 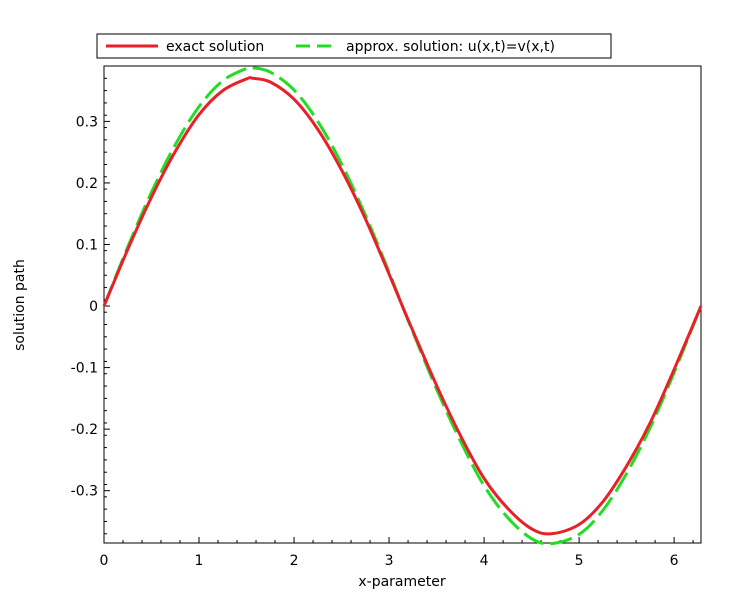 What do you see at coordinates (104, 561) in the screenshot?
I see `x-tick-label: 0` at bounding box center [104, 561].